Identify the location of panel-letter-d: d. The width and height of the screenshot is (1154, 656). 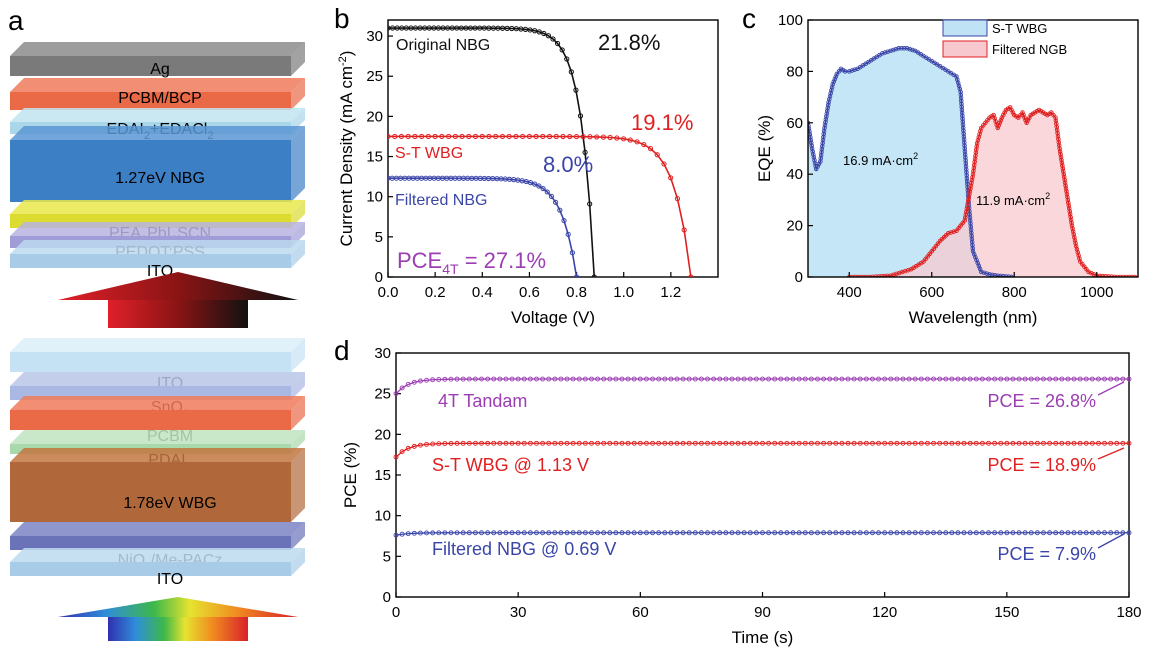
(342, 350).